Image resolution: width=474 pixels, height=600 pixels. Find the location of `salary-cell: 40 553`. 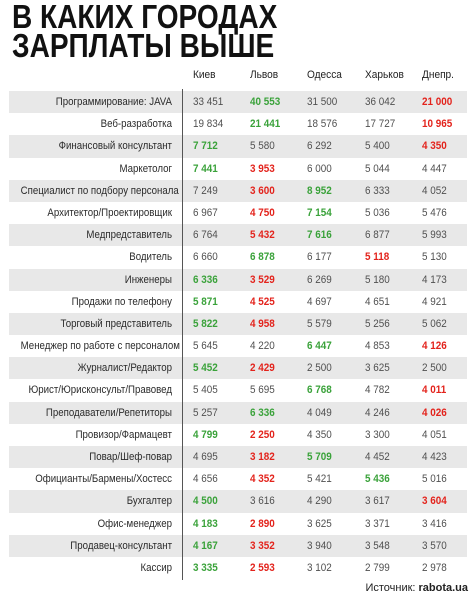

salary-cell: 40 553 is located at coordinates (265, 102).